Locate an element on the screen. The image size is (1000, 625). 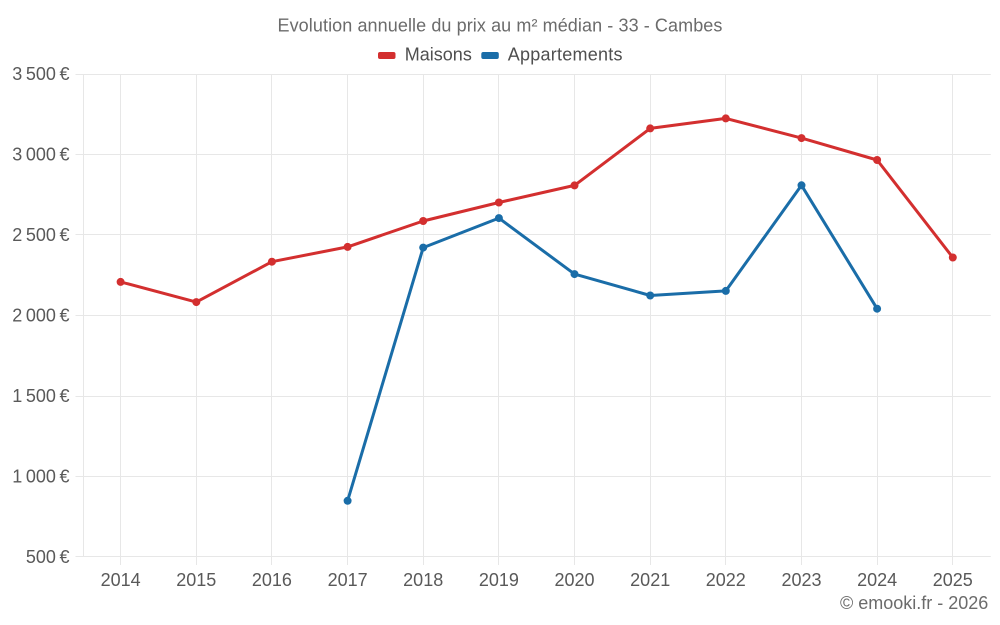
svg-text: 2016 is located at coordinates (272, 580).